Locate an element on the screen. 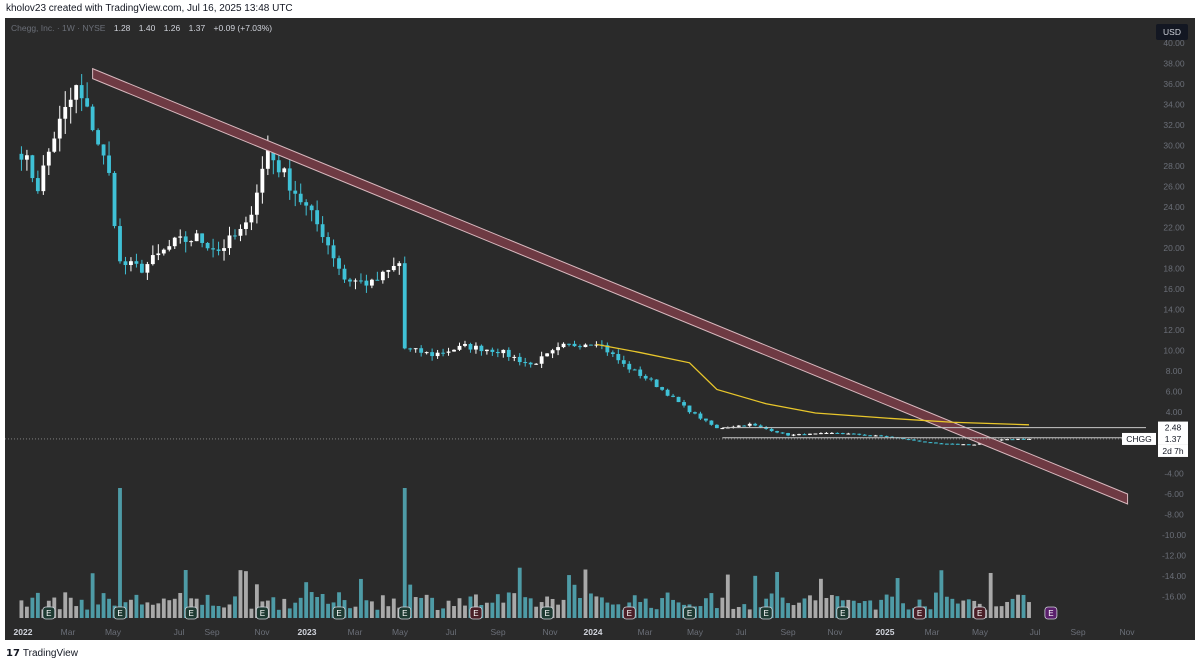  currency-button: USD is located at coordinates (1172, 32).